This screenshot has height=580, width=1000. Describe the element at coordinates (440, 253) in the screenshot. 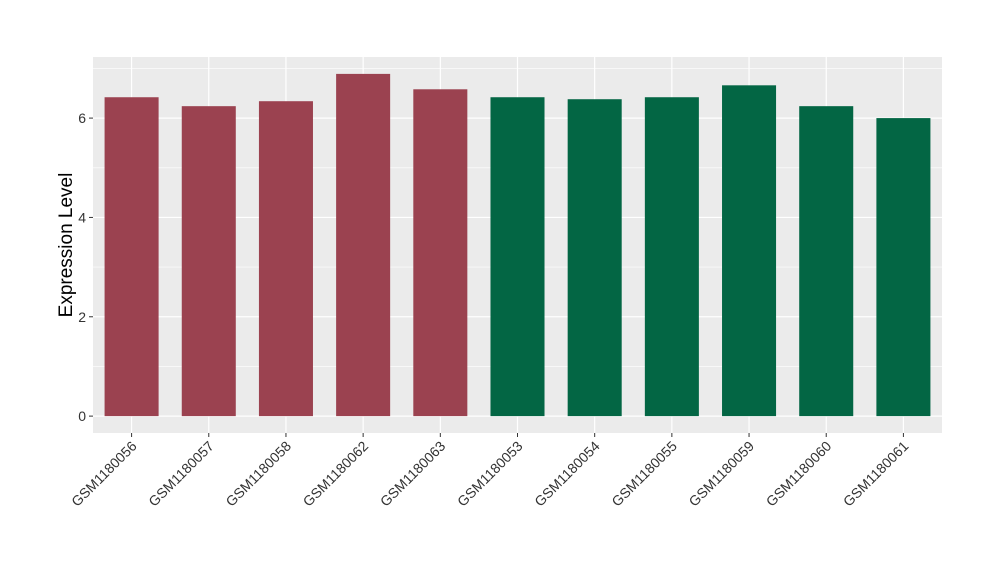

I see `bar-GSM1180063` at that location.